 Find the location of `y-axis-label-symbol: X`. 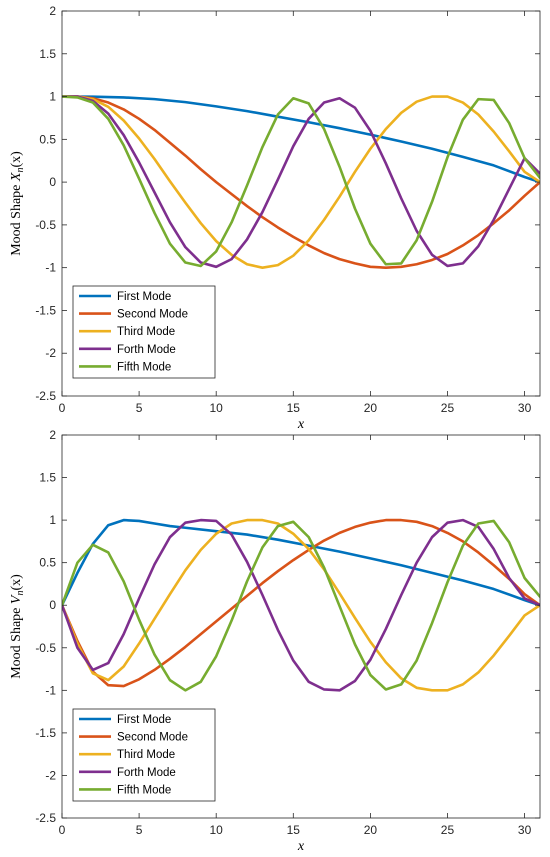

y-axis-label-symbol: X is located at coordinates (16, 177).